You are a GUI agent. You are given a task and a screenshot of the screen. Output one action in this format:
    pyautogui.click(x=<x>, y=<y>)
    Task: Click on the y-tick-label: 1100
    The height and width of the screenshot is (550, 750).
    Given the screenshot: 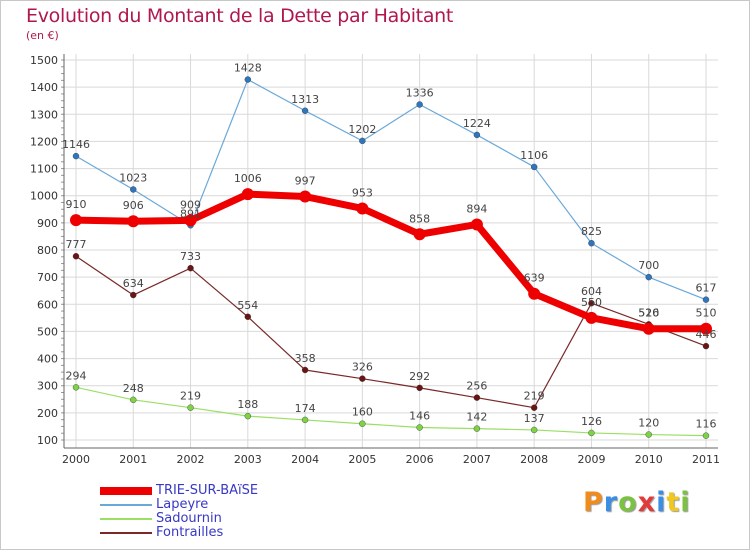 What is the action you would take?
    pyautogui.click(x=44, y=169)
    